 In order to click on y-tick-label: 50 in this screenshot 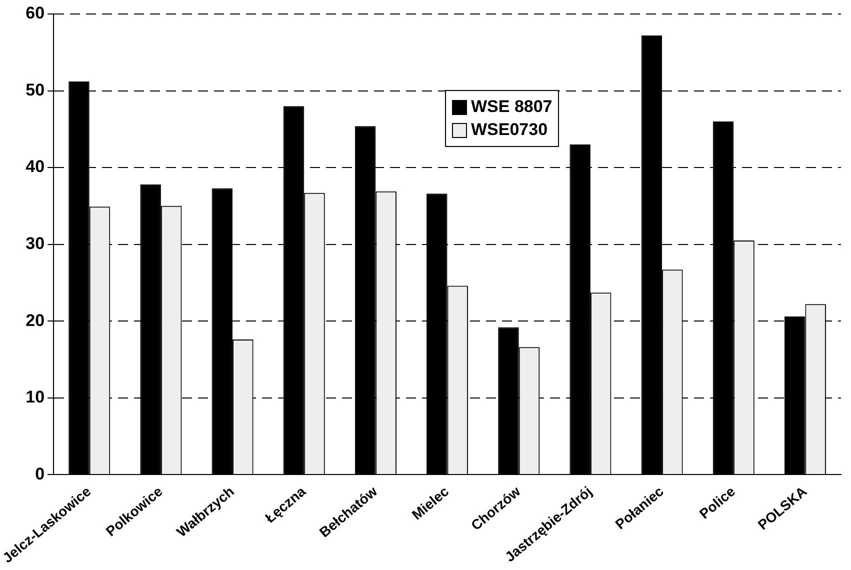, I will do `click(35, 90)`.